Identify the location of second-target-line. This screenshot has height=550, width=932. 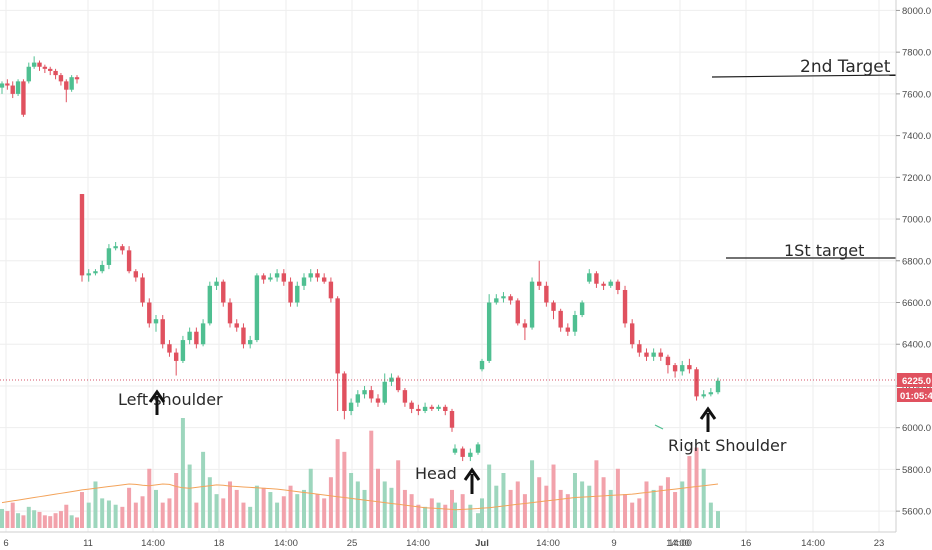
(804, 76).